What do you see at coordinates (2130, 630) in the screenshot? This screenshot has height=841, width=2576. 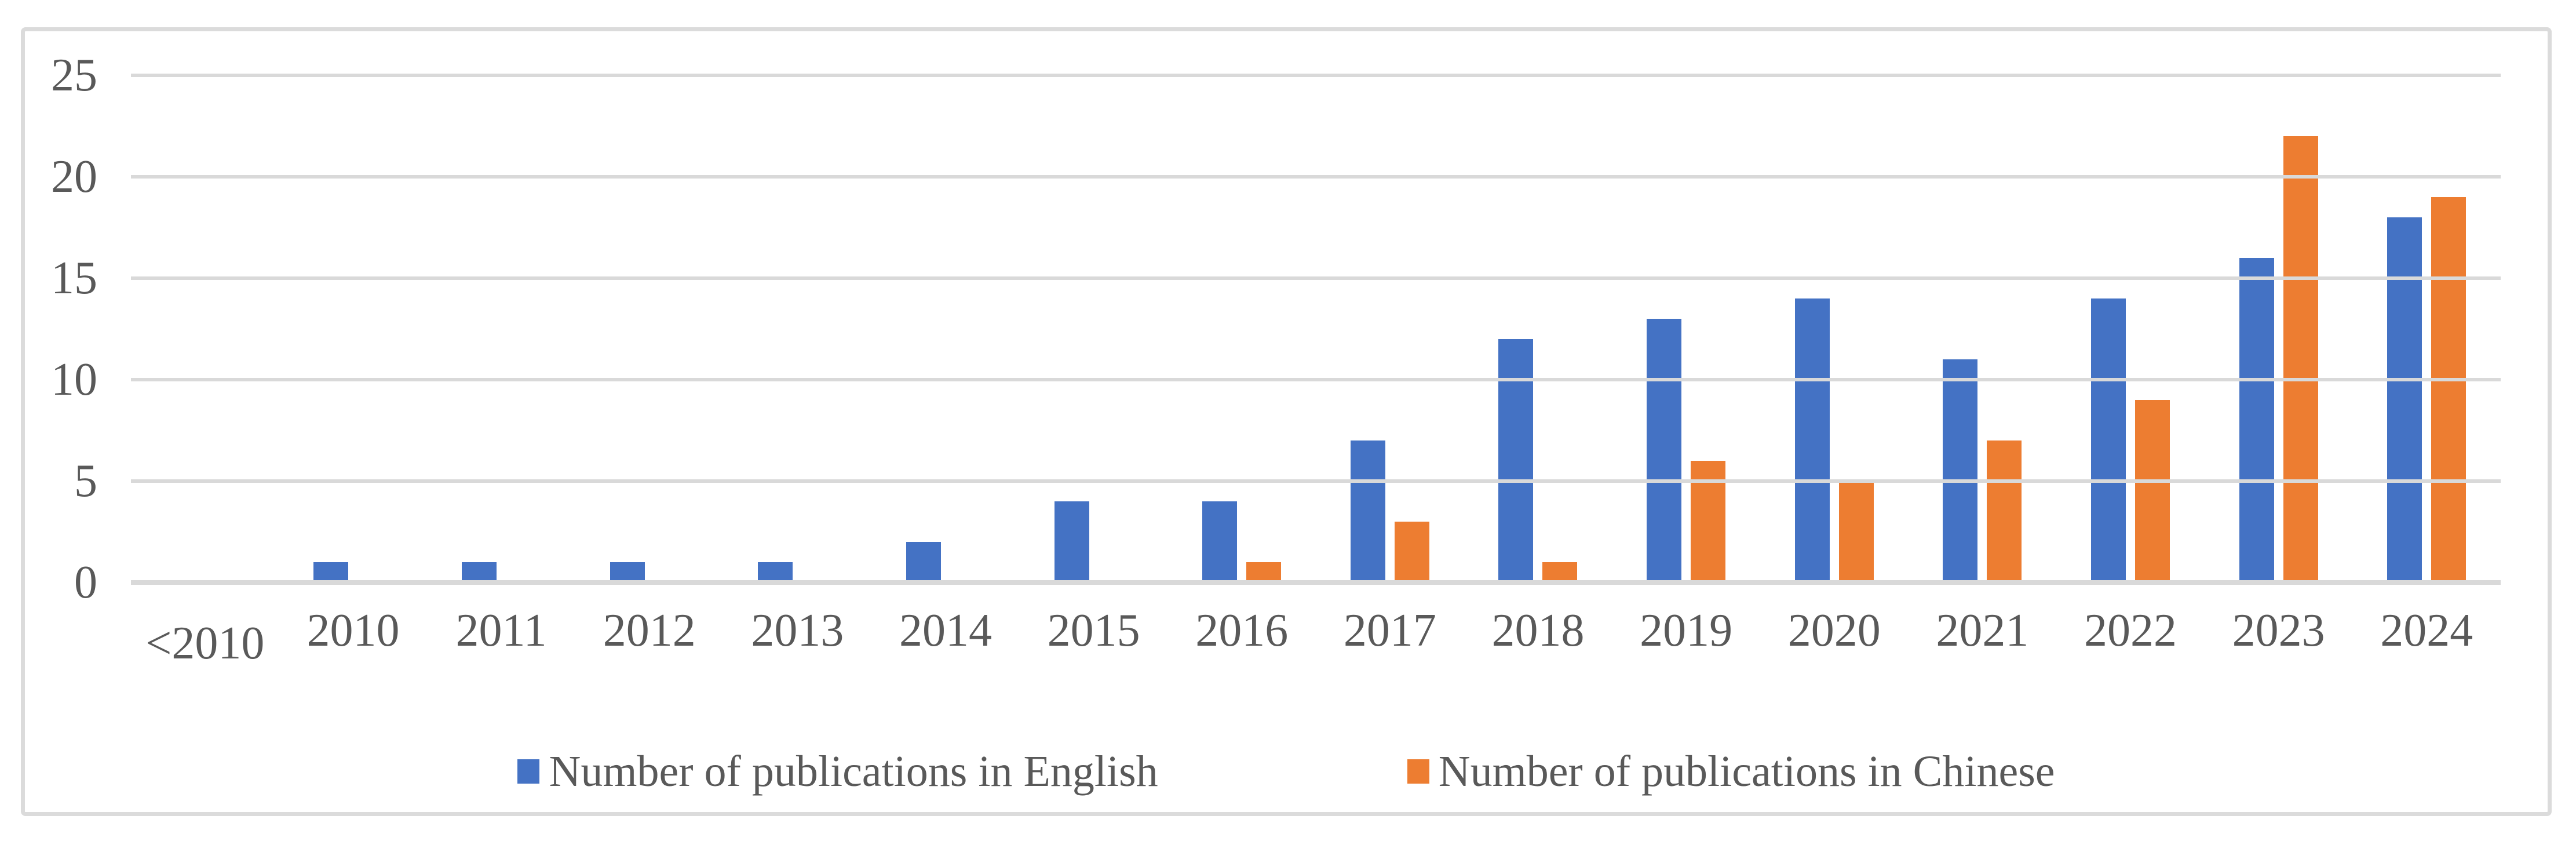 I see `x-label-2022: 2022` at bounding box center [2130, 630].